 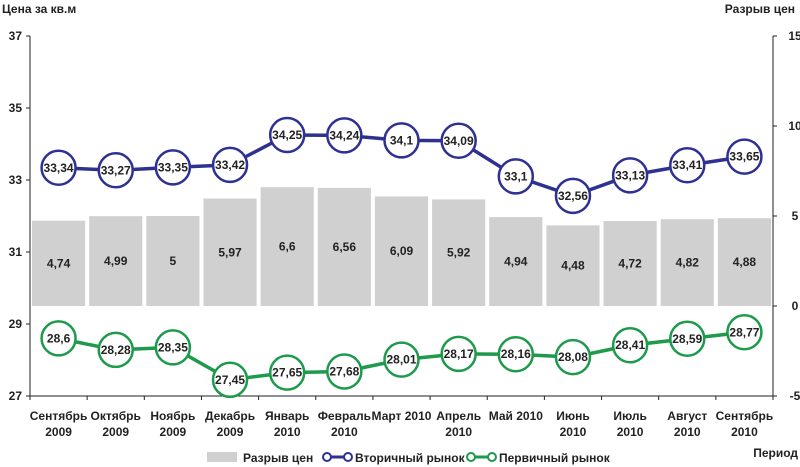 I want to click on y-right-tick-label: 0, so click(x=795, y=306).